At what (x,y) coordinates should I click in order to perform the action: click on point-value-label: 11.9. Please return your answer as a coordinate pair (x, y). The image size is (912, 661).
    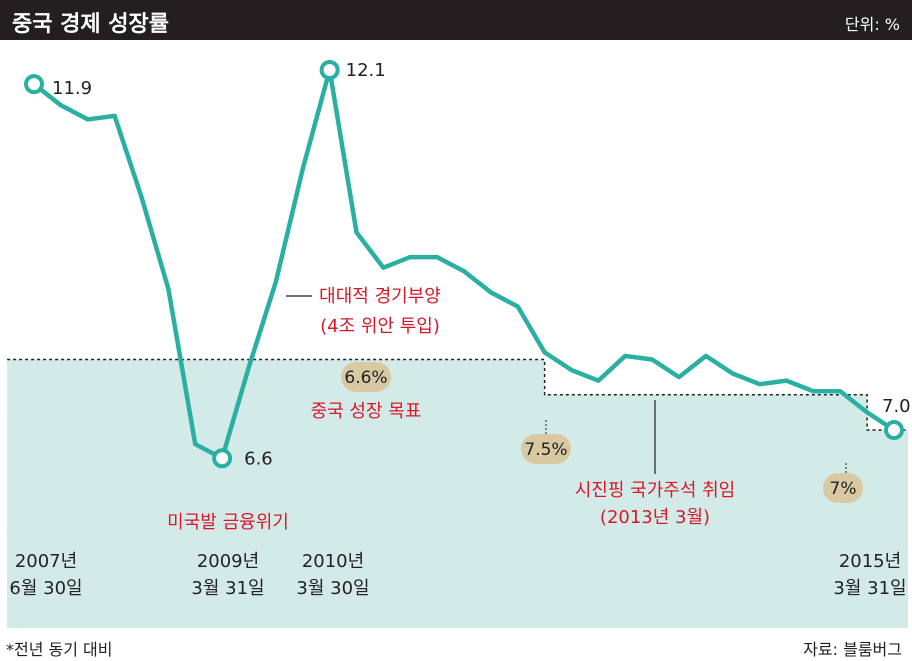
    Looking at the image, I should click on (72, 88).